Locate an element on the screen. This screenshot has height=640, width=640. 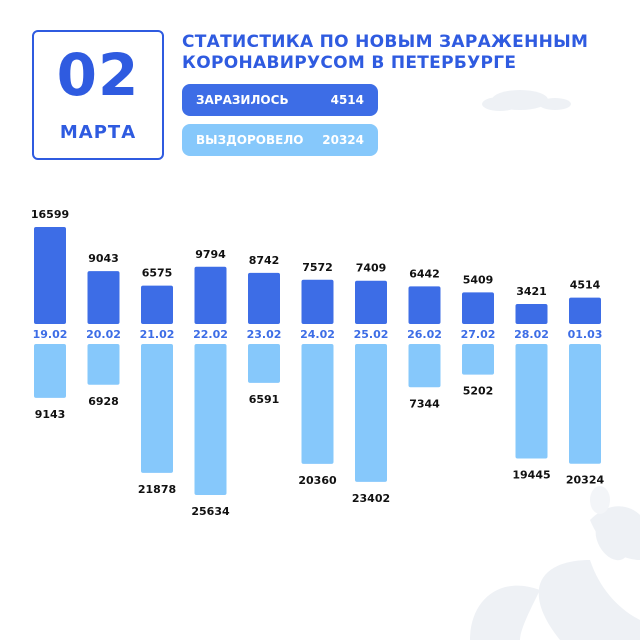
recovered-value-label: 9143 is located at coordinates (50, 414).